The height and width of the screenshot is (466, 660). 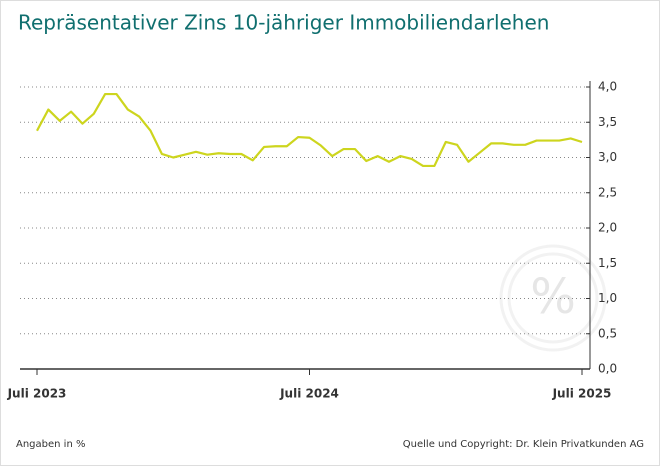 I want to click on y-tick-label: 1,5, so click(x=607, y=263).